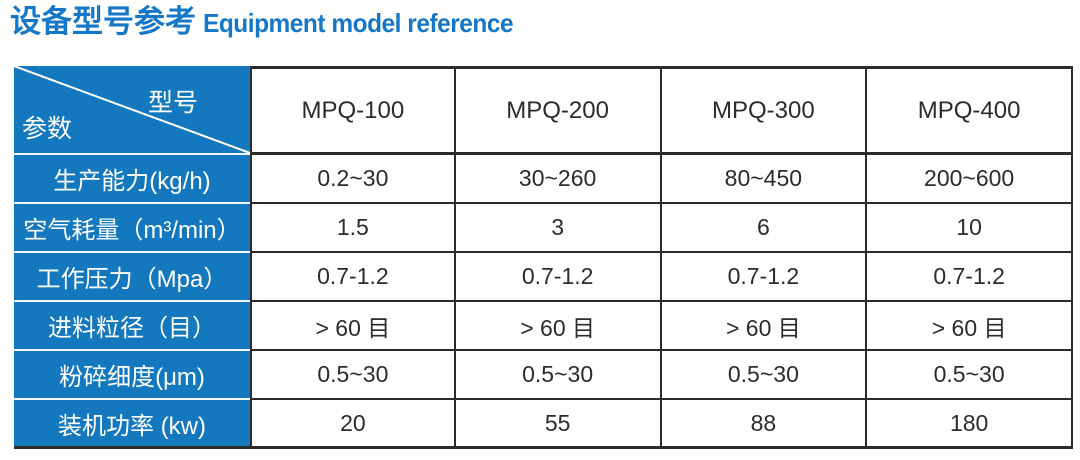 This screenshot has width=1080, height=460. What do you see at coordinates (353, 110) in the screenshot?
I see `col-header-mpq-100: MPQ-100` at bounding box center [353, 110].